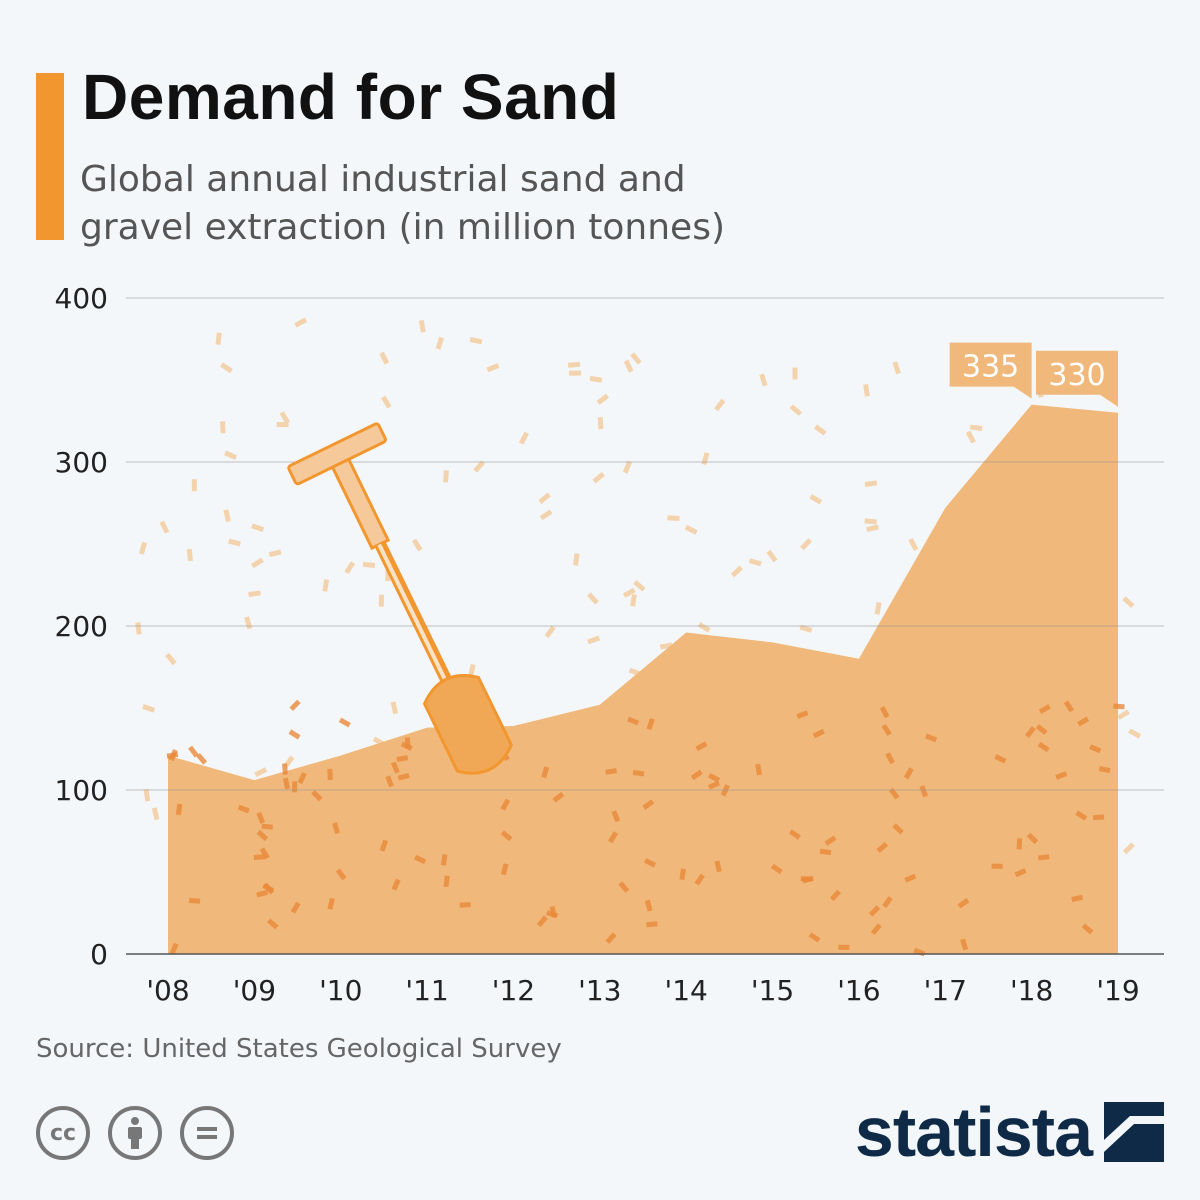 The image size is (1200, 1200). I want to click on x-tick-label: '17, so click(945, 990).